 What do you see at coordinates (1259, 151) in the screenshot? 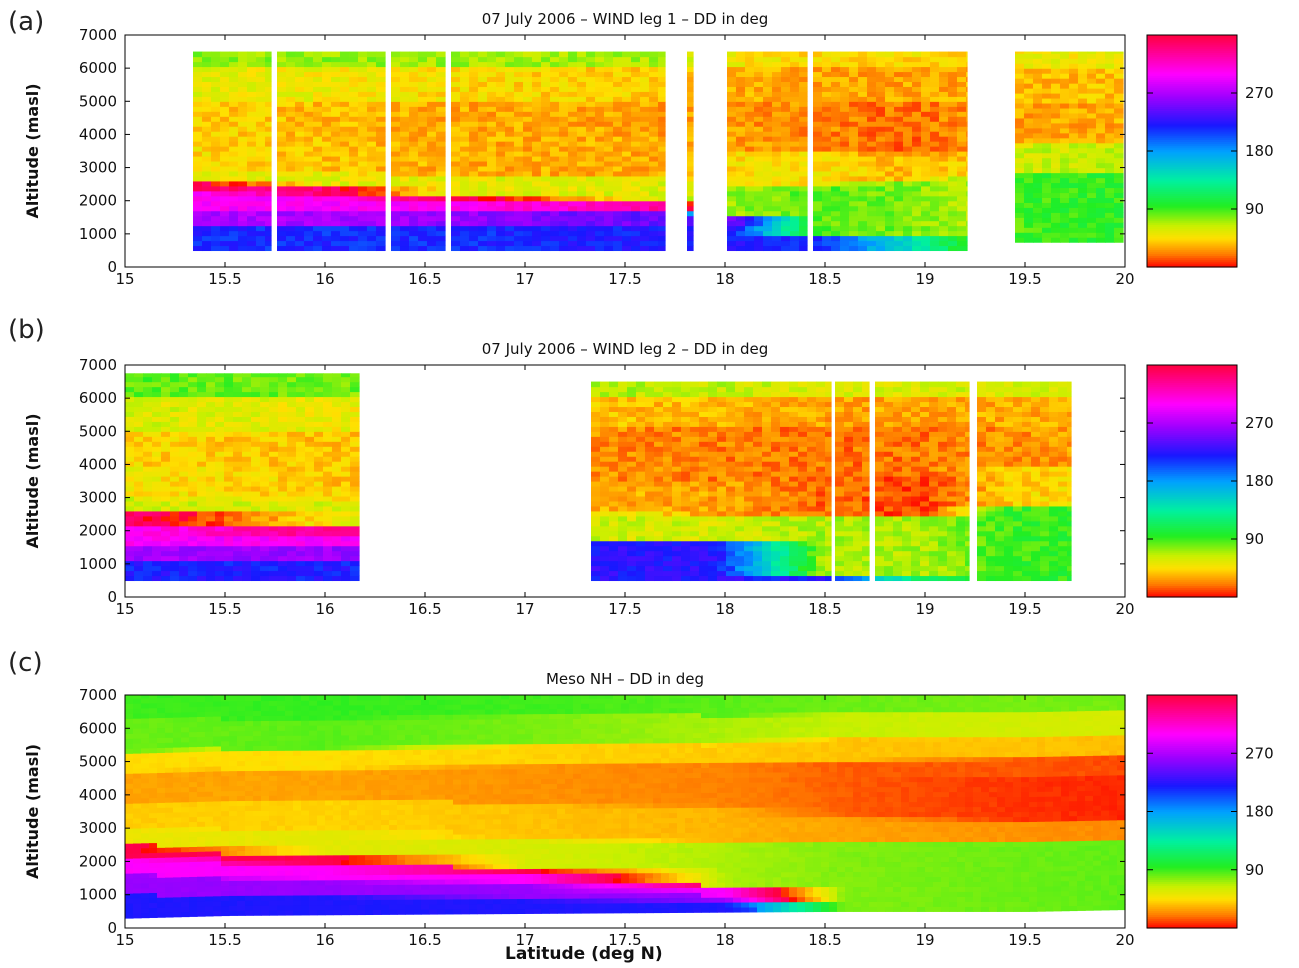
I see `colorbar-tick-label: 180` at bounding box center [1259, 151].